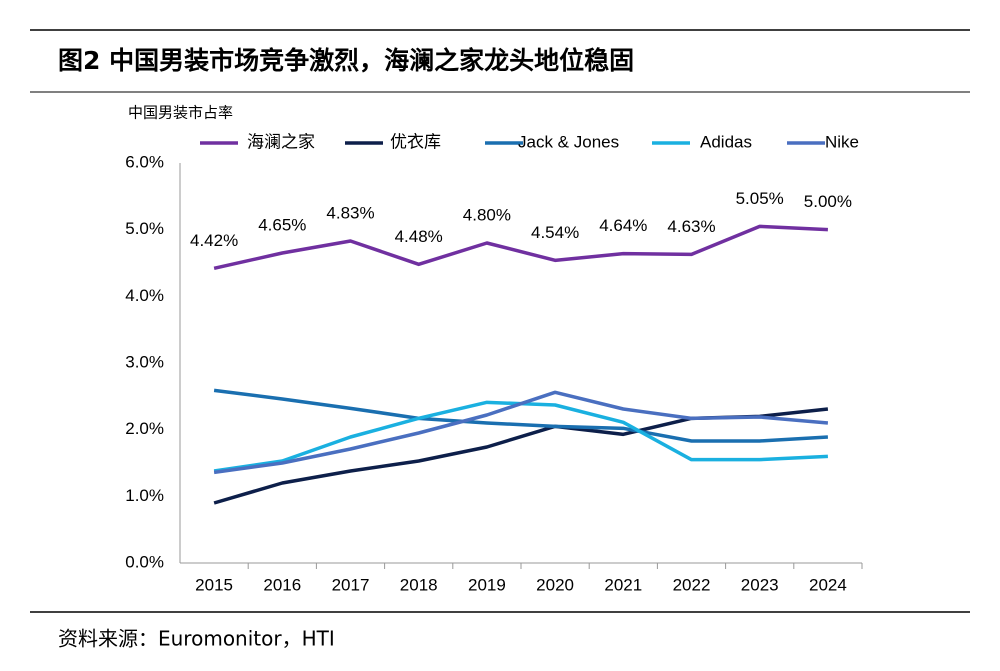 The image size is (1000, 671). I want to click on x-tick-label: 2019, so click(487, 584).